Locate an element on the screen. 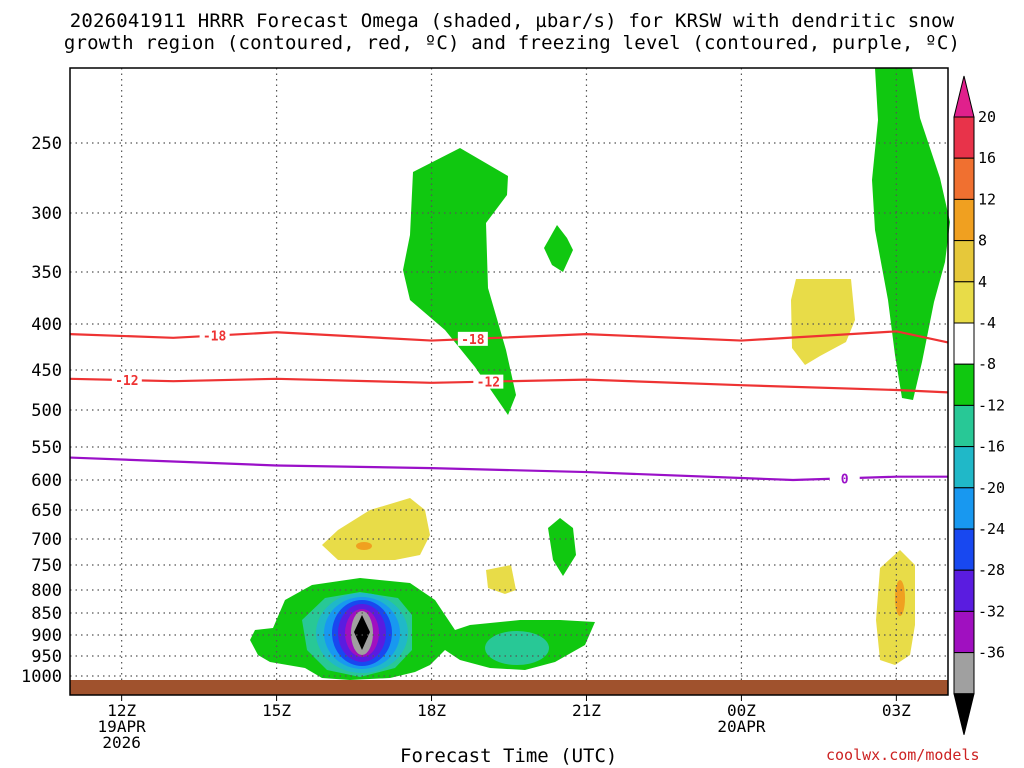  x-tick-label-12-0: 12Z is located at coordinates (121, 710).